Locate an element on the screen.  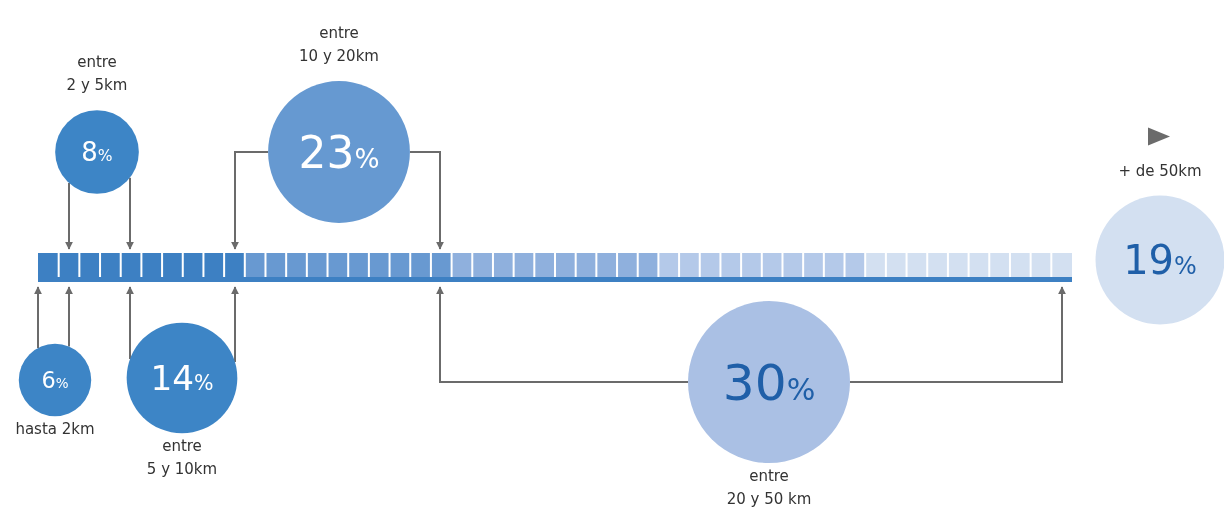
data-label: 6% is located at coordinates (55, 380).